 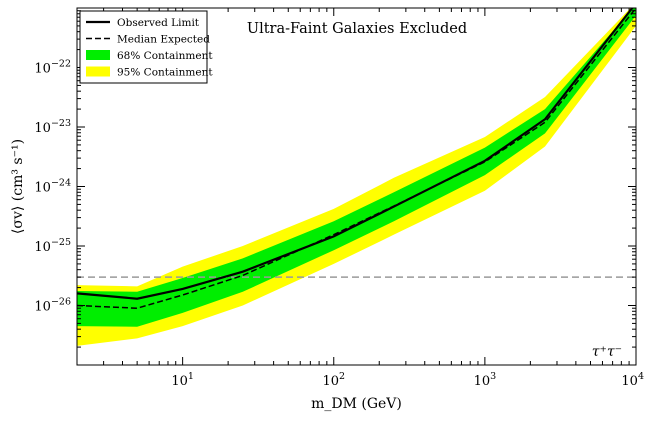 I want to click on legend-swatch-95-containment, so click(x=98, y=71).